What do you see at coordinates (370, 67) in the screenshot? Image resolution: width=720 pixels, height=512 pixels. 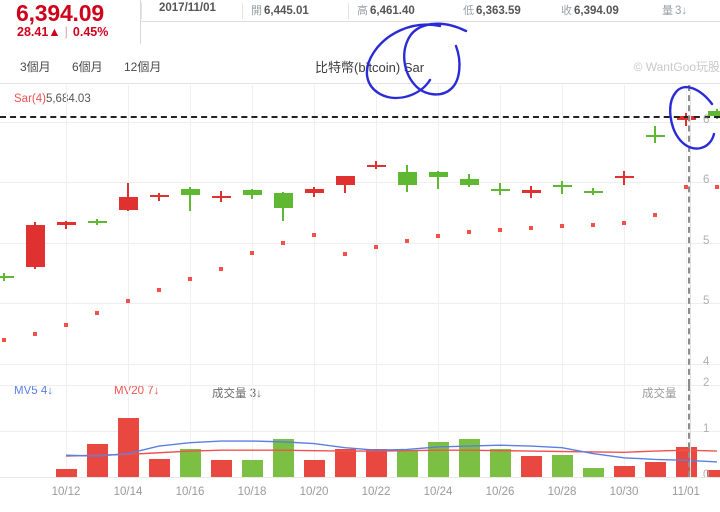 I see `chart-title: 比特幣(bitcoin) Sar` at bounding box center [370, 67].